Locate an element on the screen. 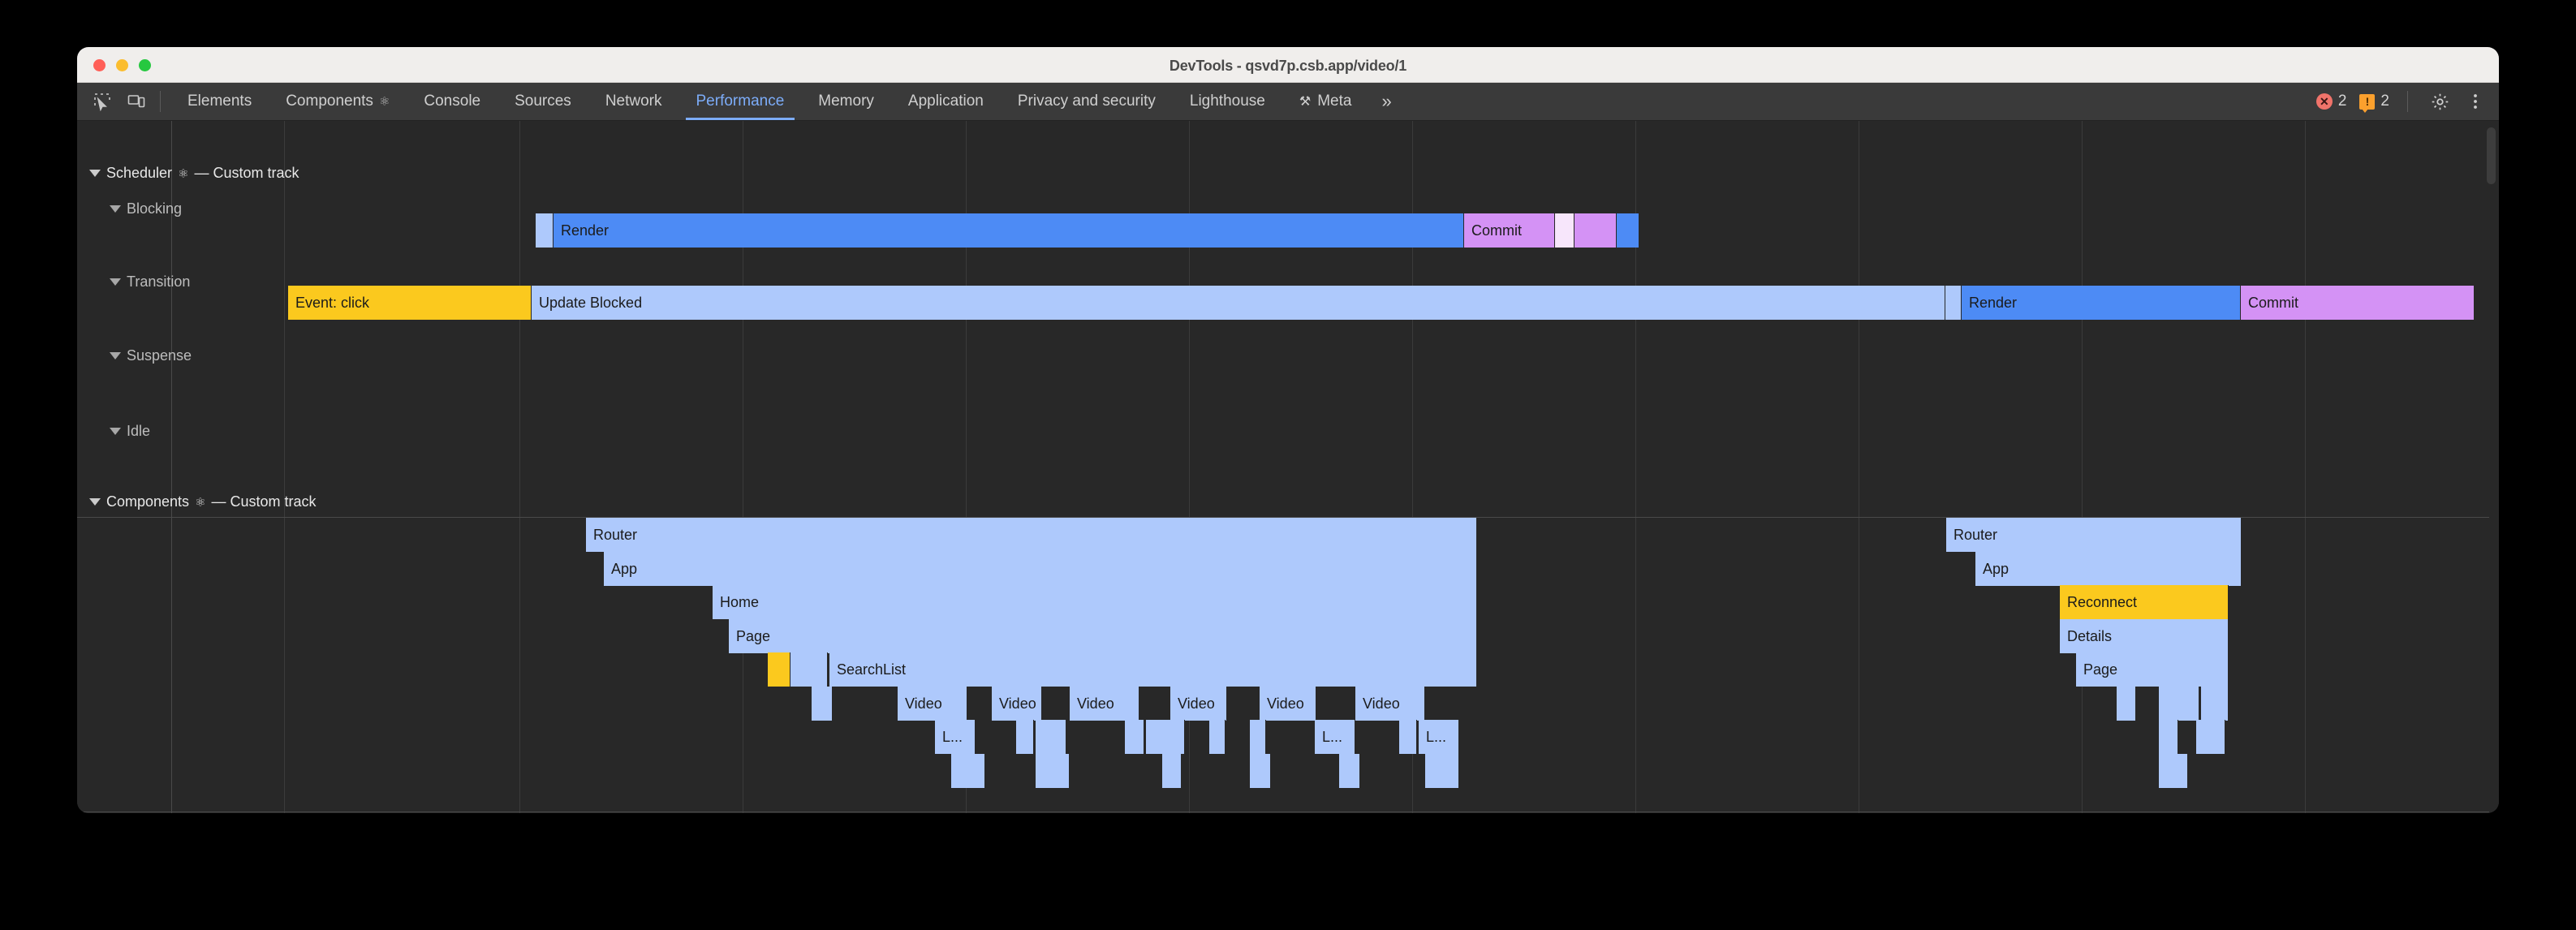  flame-block-label: Update Blocked is located at coordinates (591, 303).